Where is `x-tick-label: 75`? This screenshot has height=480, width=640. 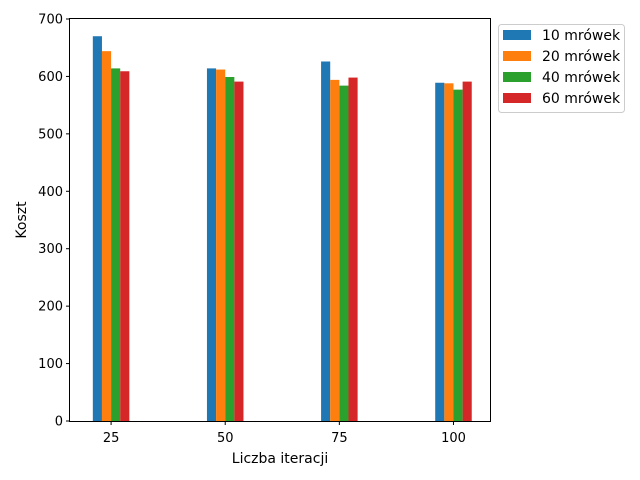 x-tick-label: 75 is located at coordinates (339, 438).